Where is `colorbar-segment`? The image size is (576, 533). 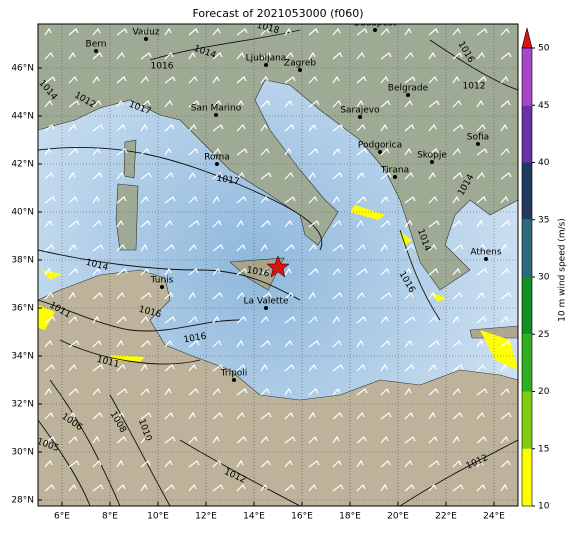 colorbar-segment is located at coordinates (527, 191).